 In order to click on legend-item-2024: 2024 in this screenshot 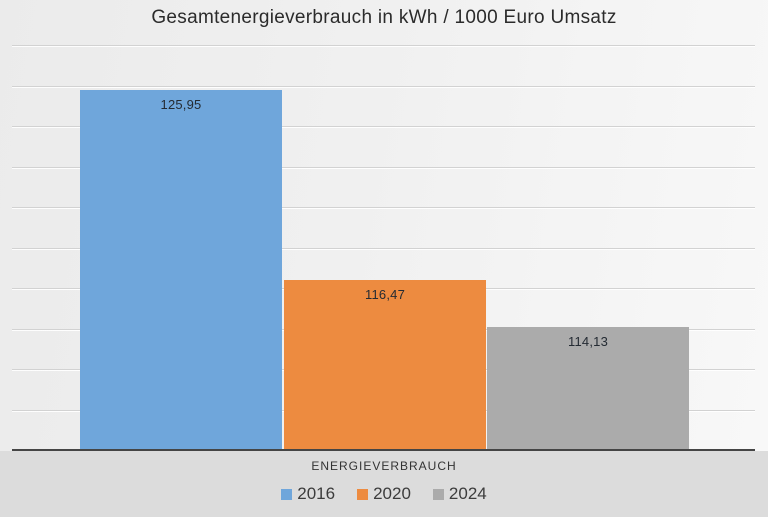, I will do `click(459, 494)`.